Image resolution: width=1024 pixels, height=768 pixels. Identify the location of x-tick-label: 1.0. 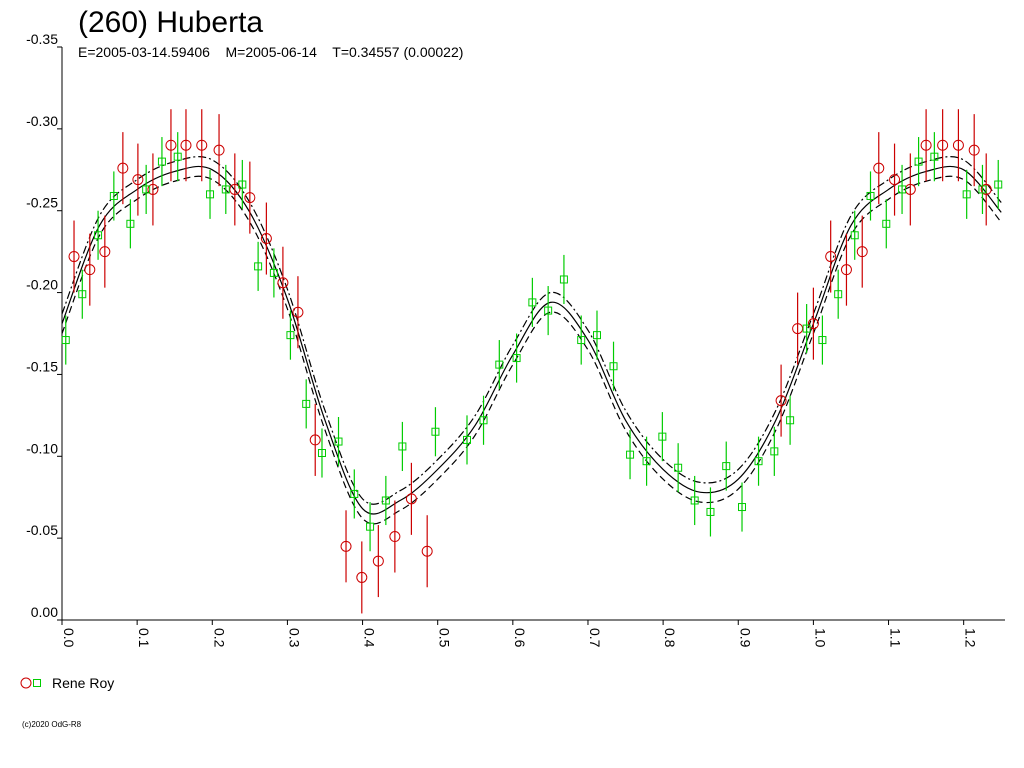
(820, 638).